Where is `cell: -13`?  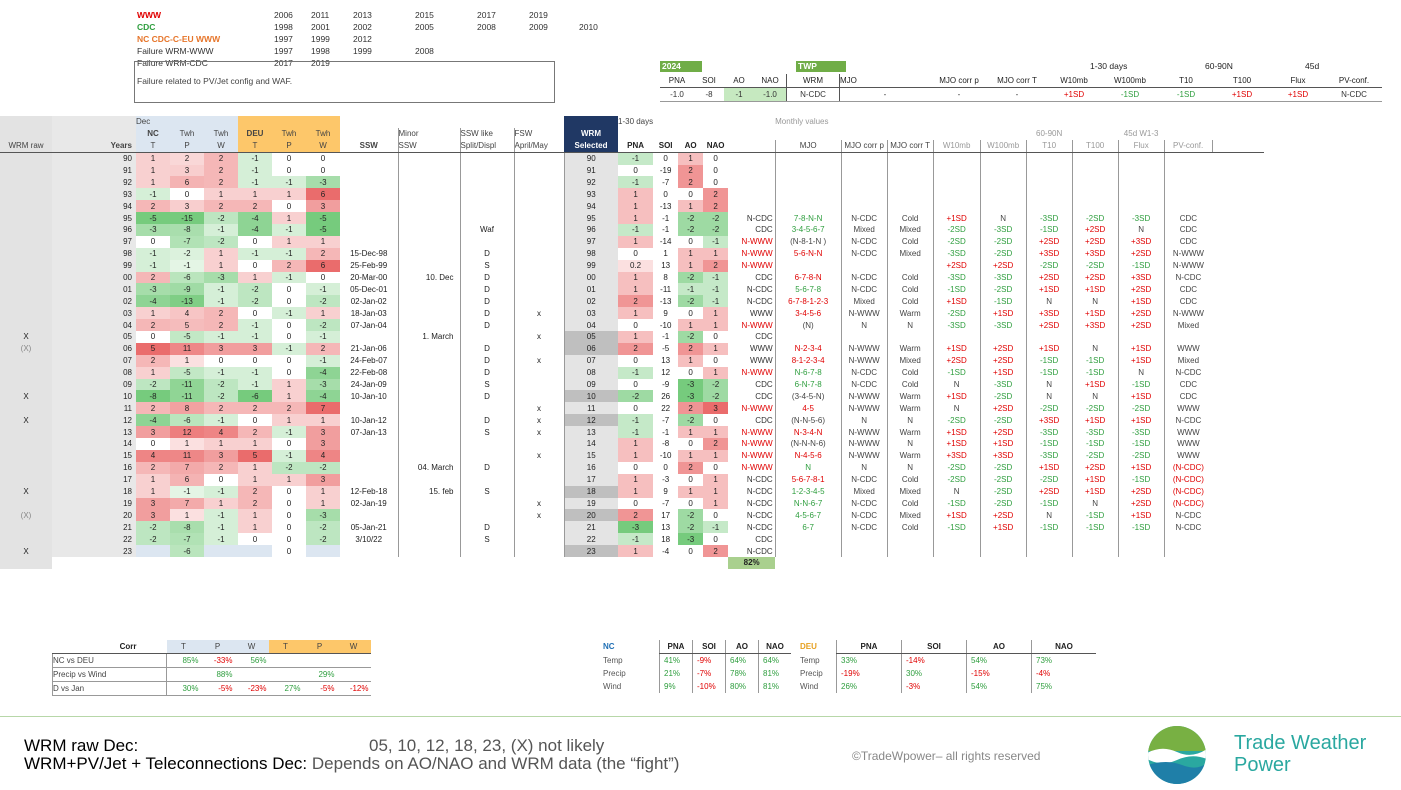 cell: -13 is located at coordinates (665, 301).